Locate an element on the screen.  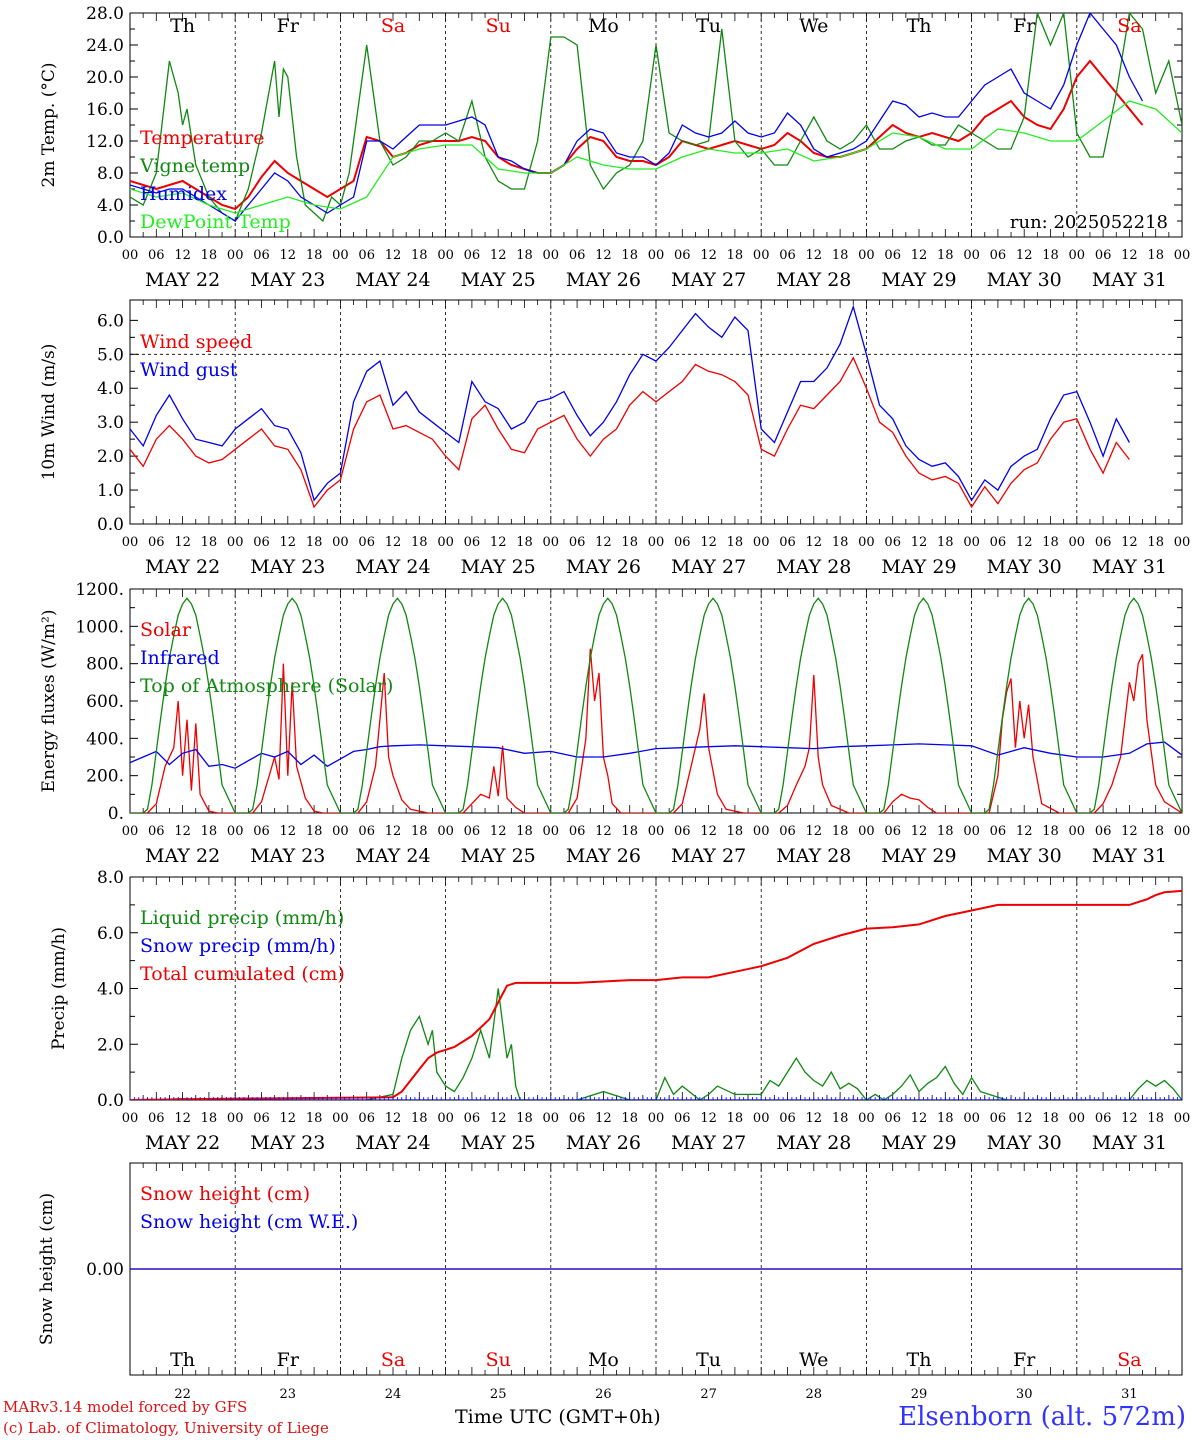
date-label: MAY 24 is located at coordinates (392, 856).